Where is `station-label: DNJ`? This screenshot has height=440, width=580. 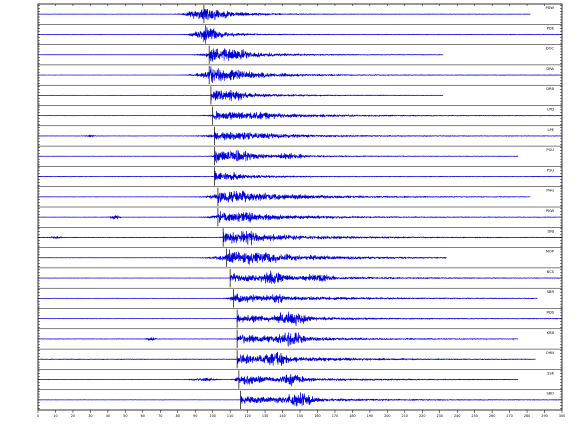
station-label: DNJ is located at coordinates (550, 231).